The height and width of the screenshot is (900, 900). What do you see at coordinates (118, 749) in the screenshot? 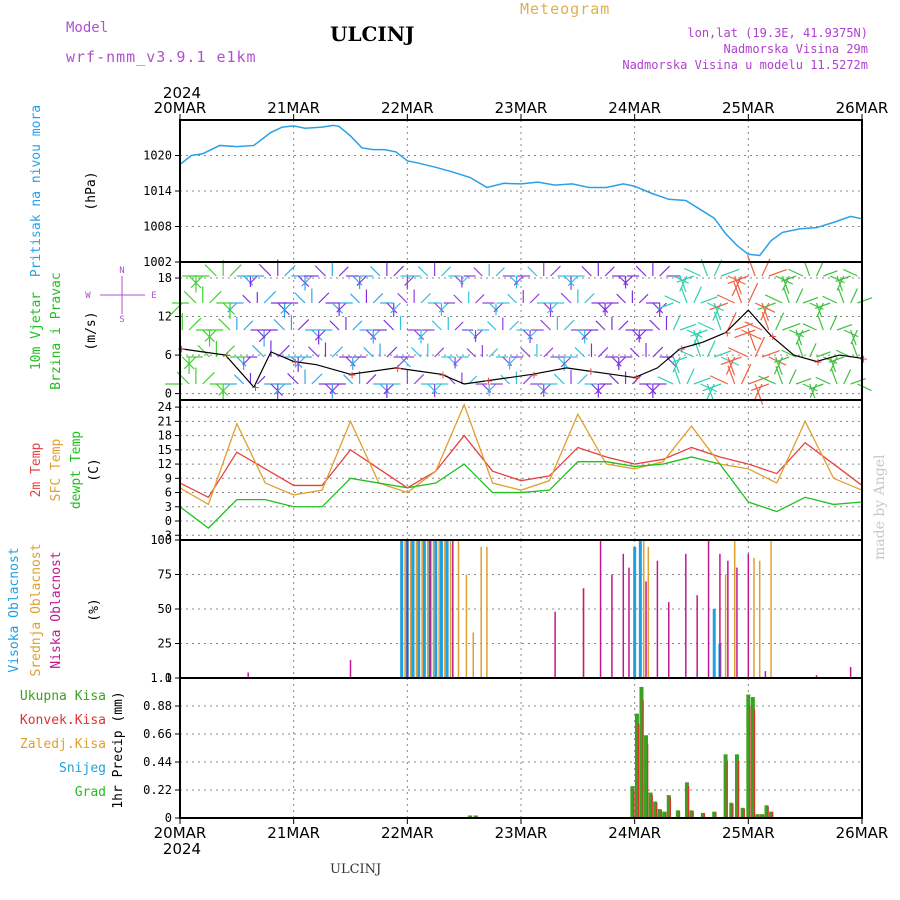
I see `precip-axis-title: 1hr Precip (mm)` at bounding box center [118, 749].